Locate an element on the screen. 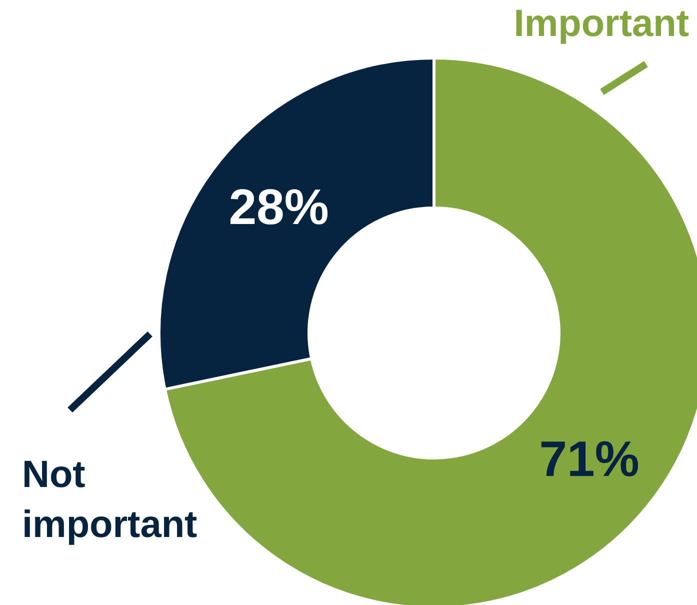  slice-label: Important is located at coordinates (602, 24).